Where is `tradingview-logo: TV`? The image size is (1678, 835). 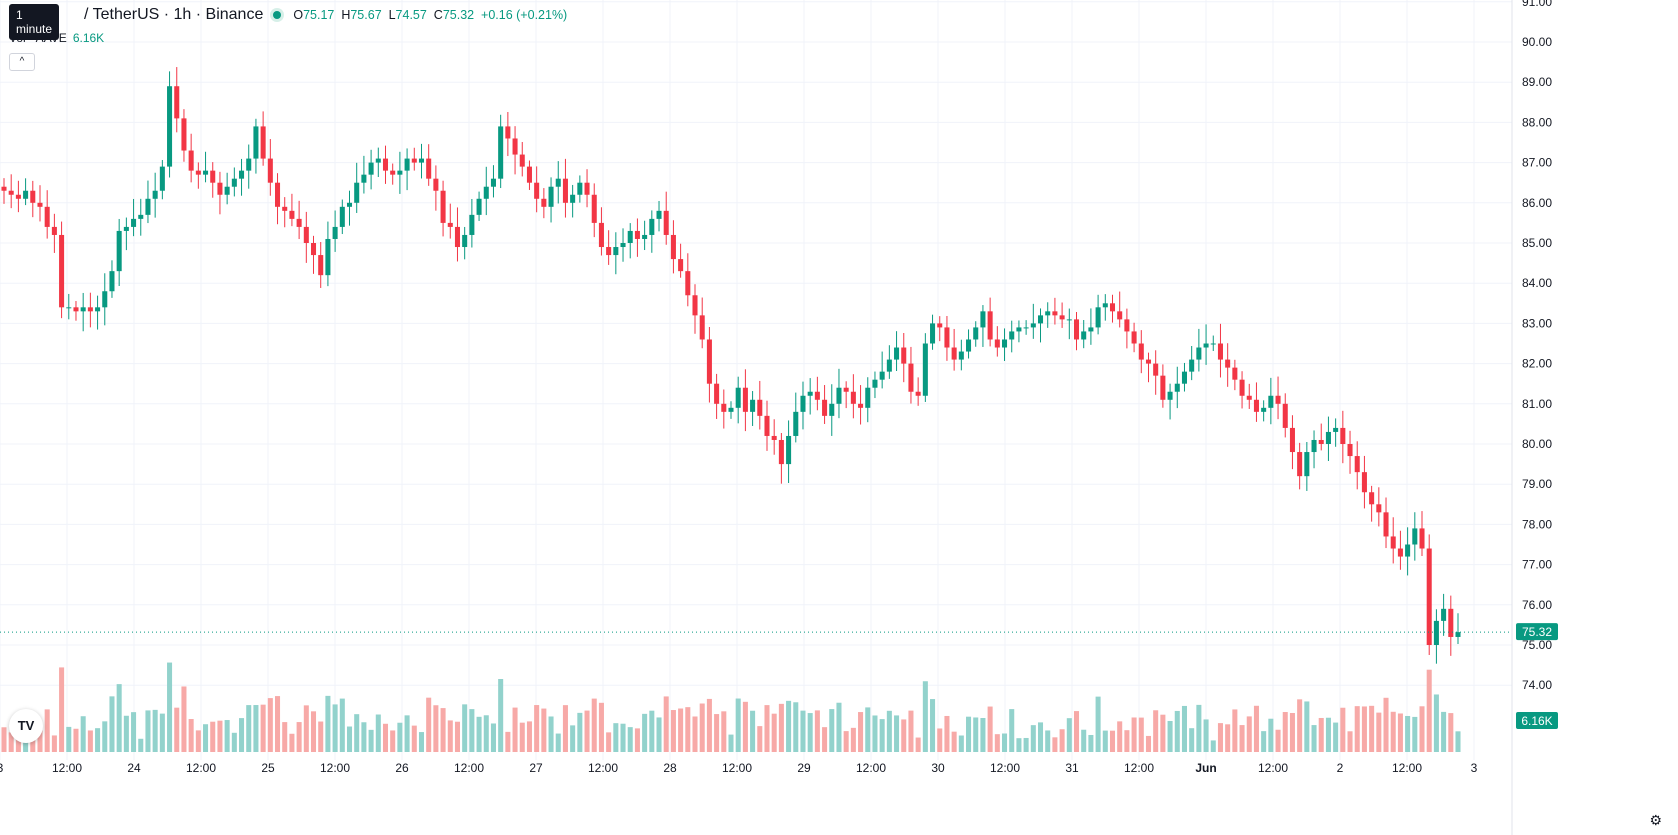
tradingview-logo: TV is located at coordinates (26, 726).